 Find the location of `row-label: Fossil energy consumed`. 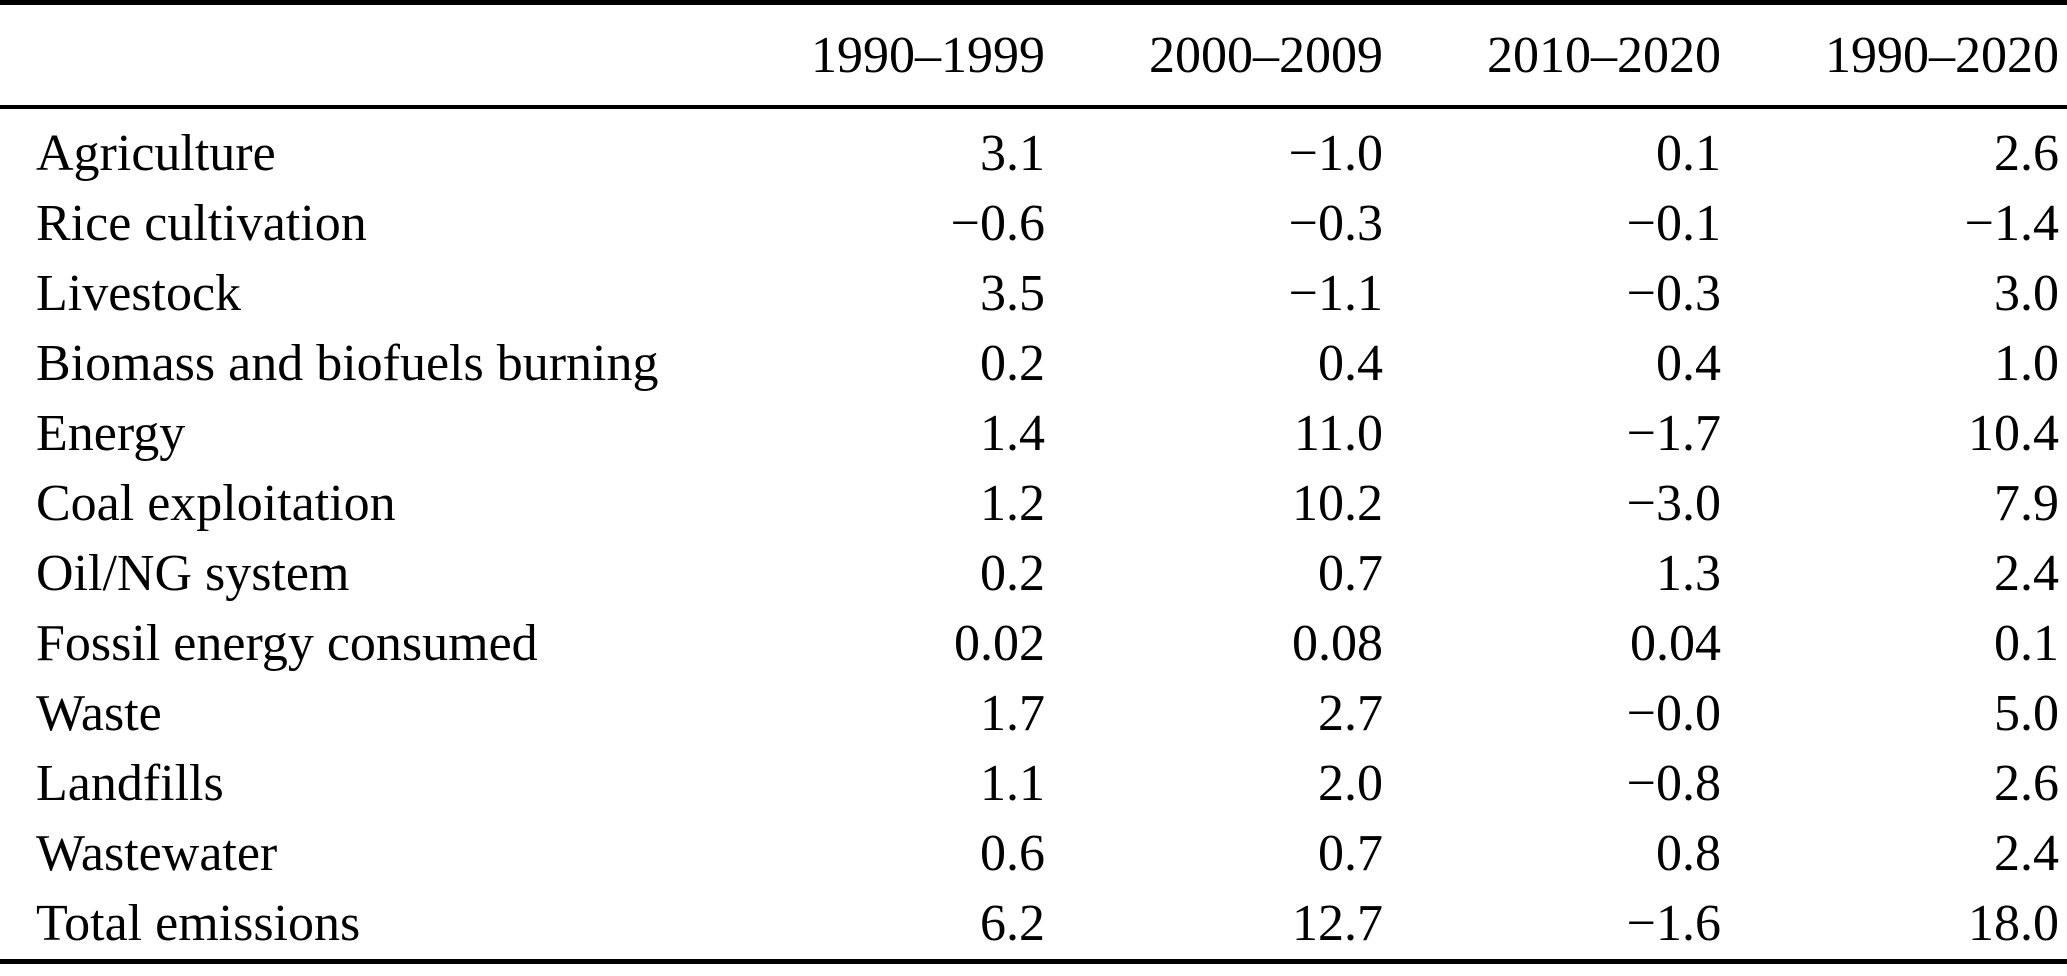

row-label: Fossil energy consumed is located at coordinates (287, 643).